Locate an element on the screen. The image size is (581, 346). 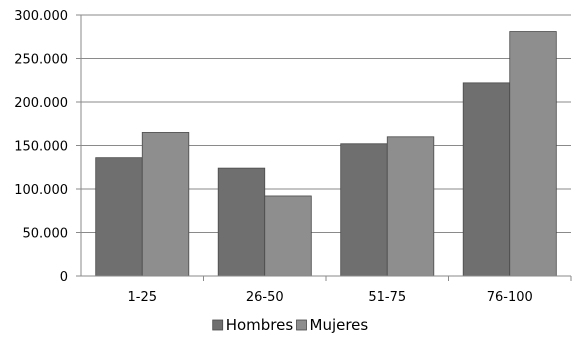
y-tick-label: 100.000 is located at coordinates (41, 190).